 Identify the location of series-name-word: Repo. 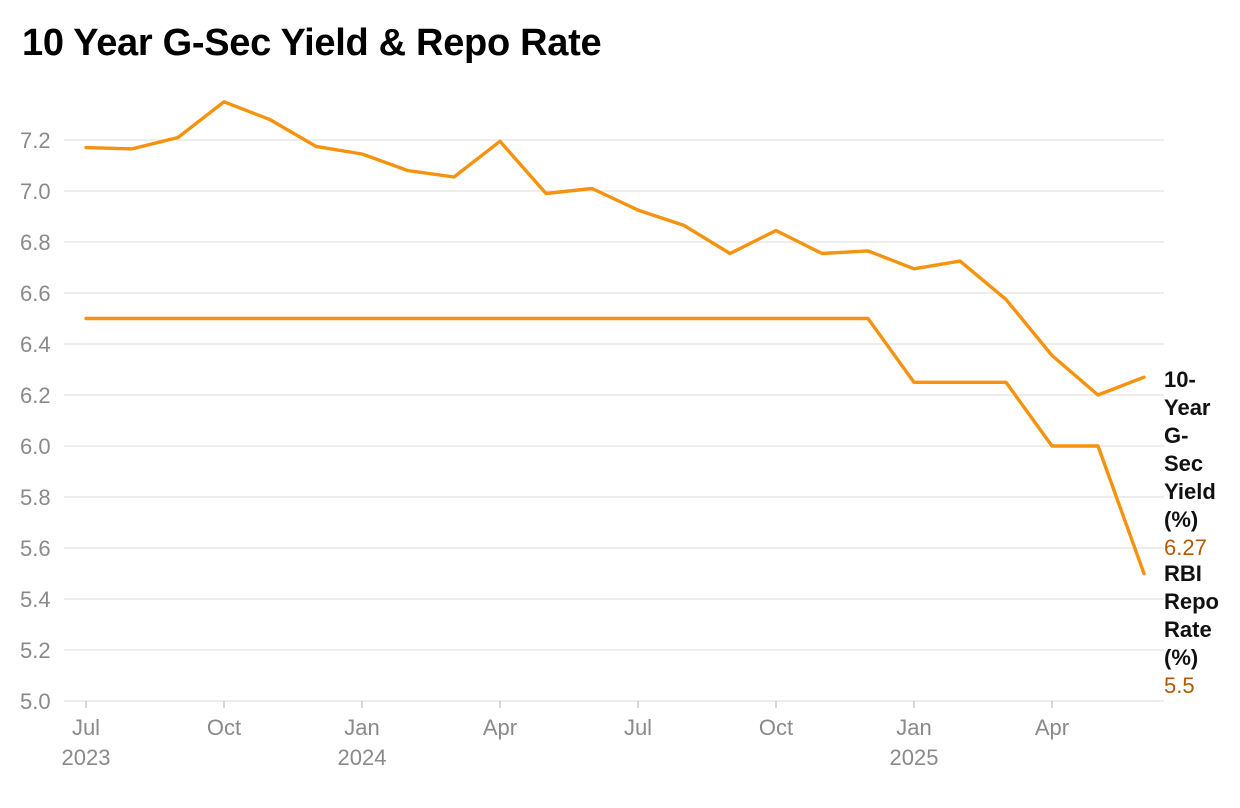
(1191, 601).